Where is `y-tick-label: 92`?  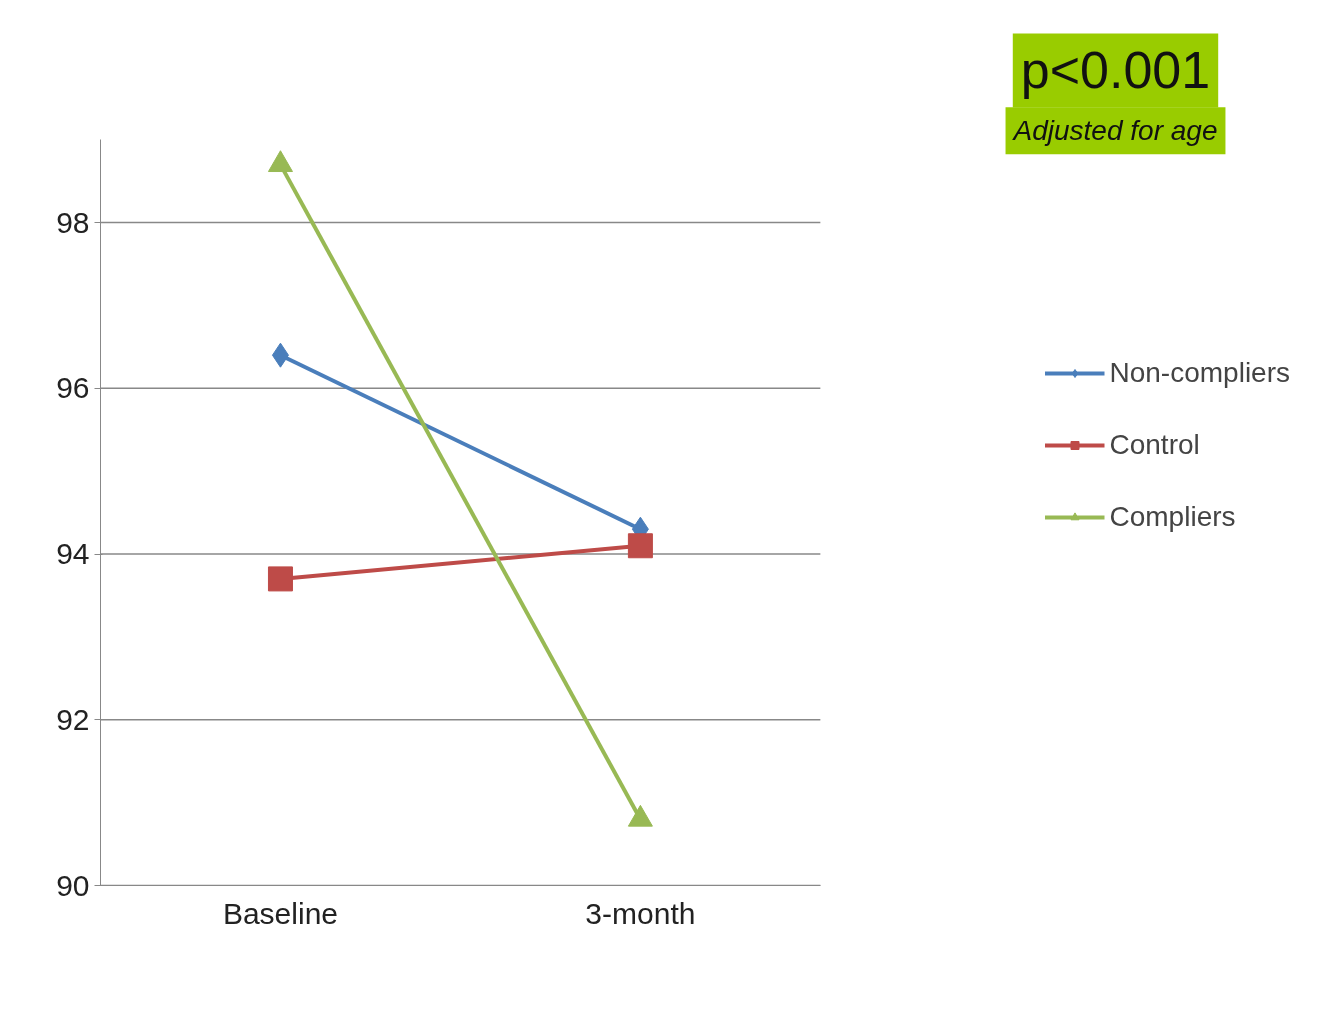 y-tick-label: 92 is located at coordinates (73, 719).